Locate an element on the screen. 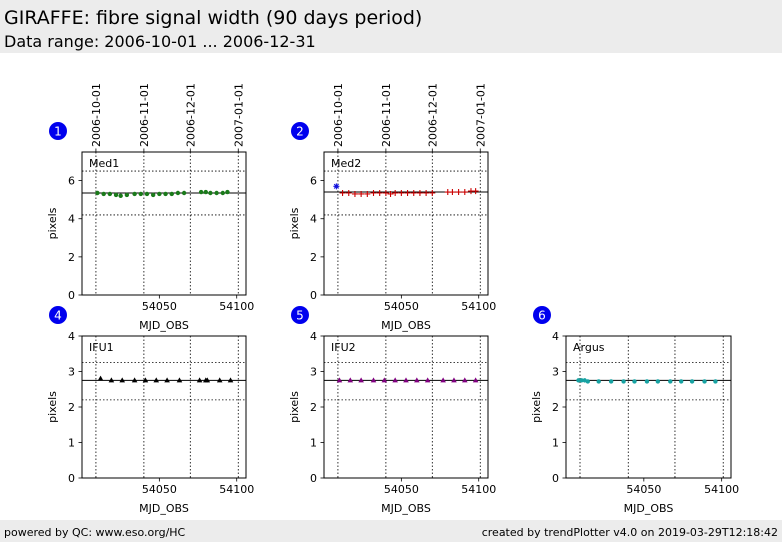  x-tick-label: 54100 is located at coordinates (236, 306).